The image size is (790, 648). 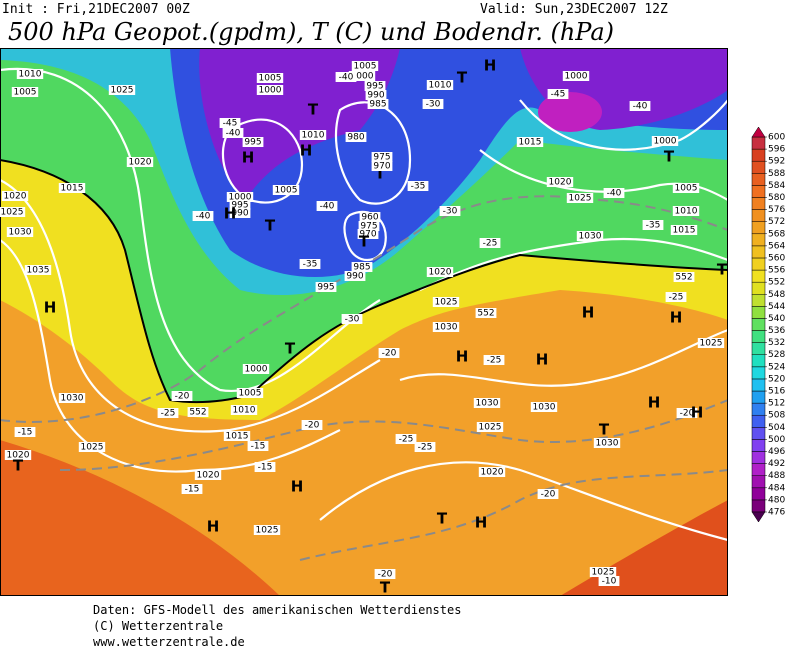 What do you see at coordinates (776, 367) in the screenshot?
I see `colorbar-tick-label: 524` at bounding box center [776, 367].